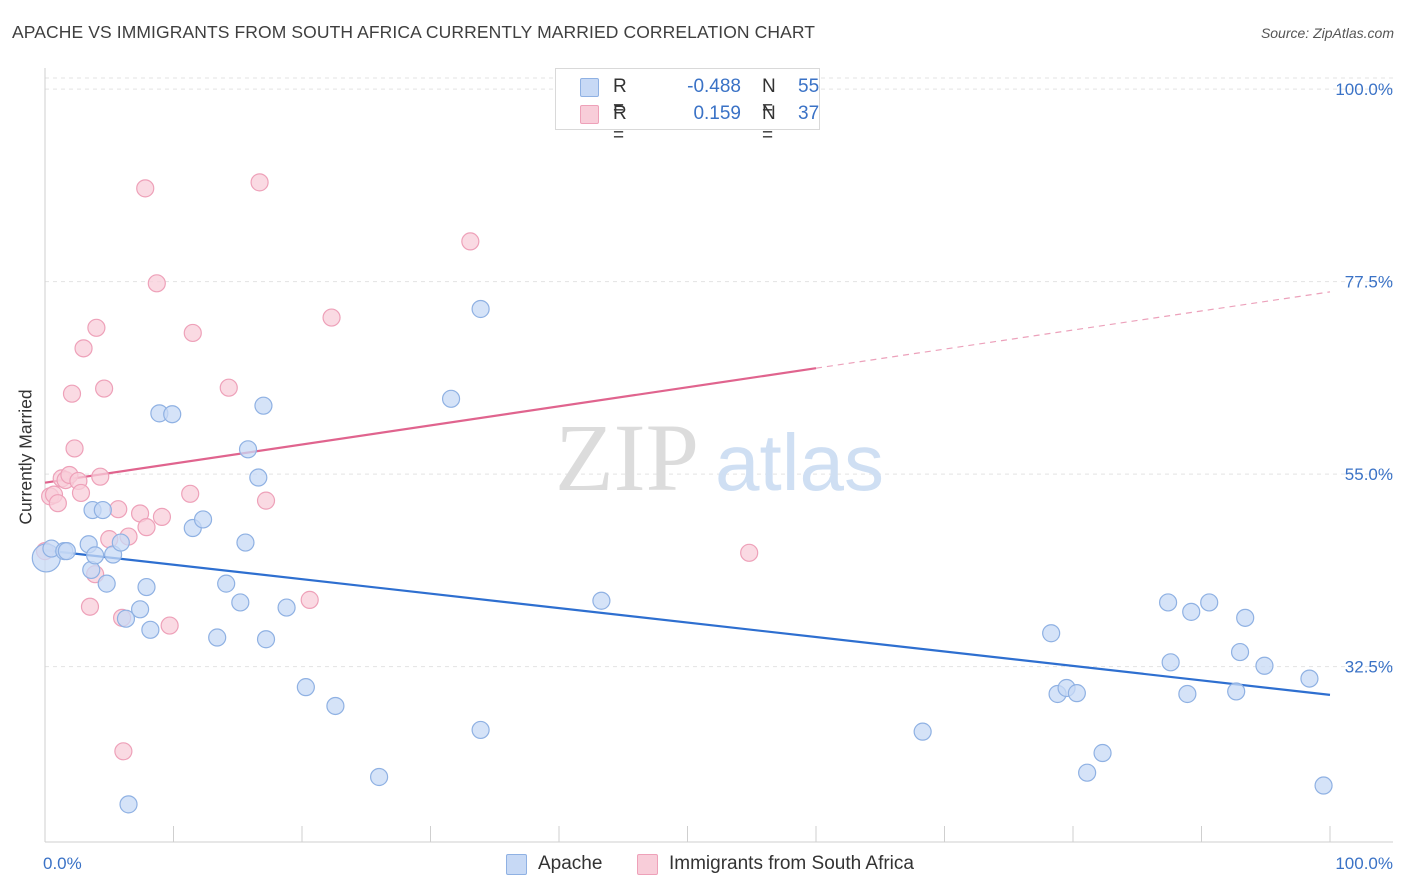 Image resolution: width=1406 pixels, height=892 pixels. I want to click on y-axis-label: Currently Married, so click(25, 457).